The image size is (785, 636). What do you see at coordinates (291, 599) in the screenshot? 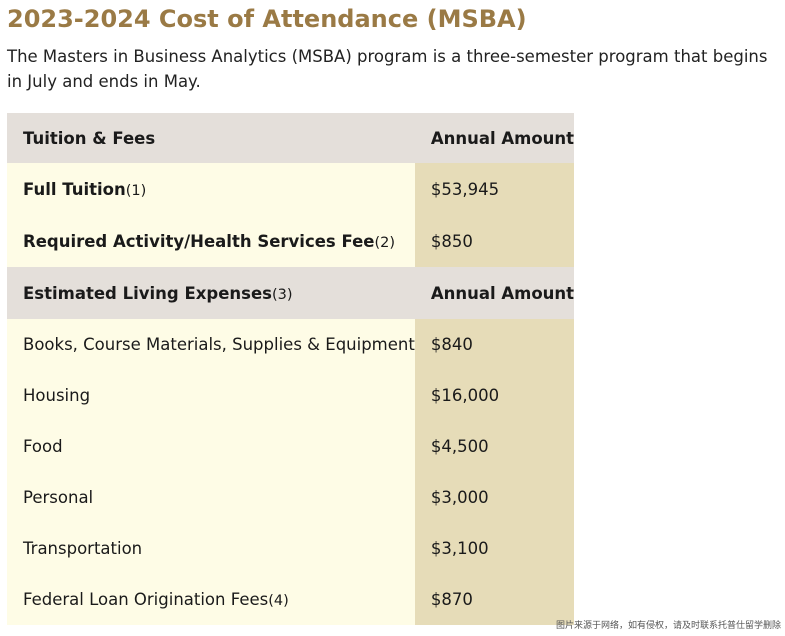
I see `table-row: Federal Loan Origination Fees(4) $870` at bounding box center [291, 599].